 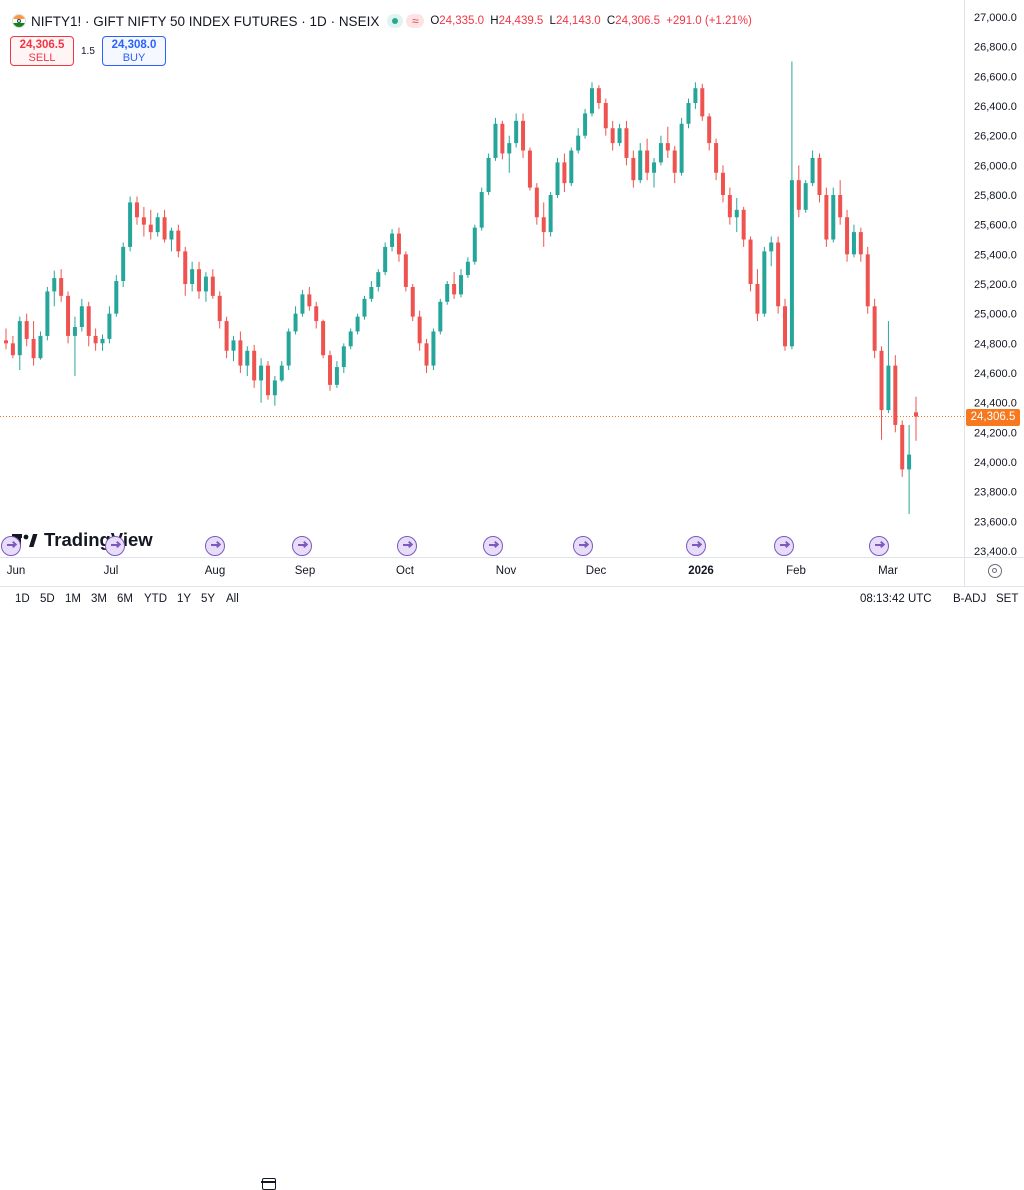 I want to click on buy-button: 24,308.0 BUY, so click(x=134, y=51).